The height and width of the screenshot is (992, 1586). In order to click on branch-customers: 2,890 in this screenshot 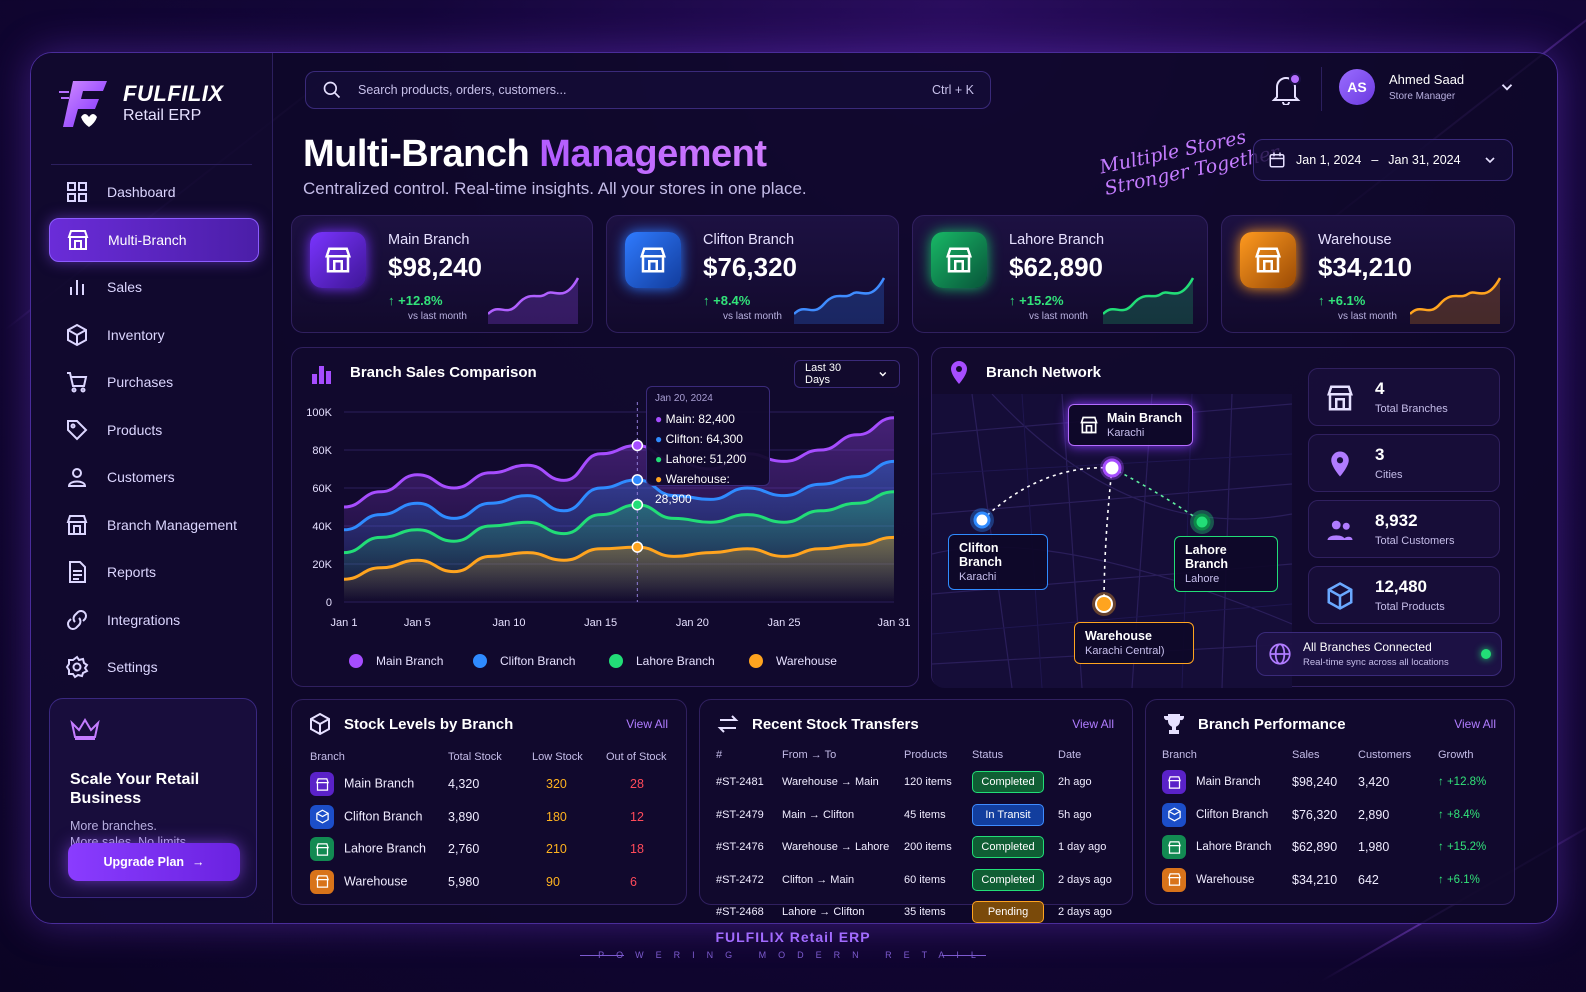, I will do `click(1374, 814)`.